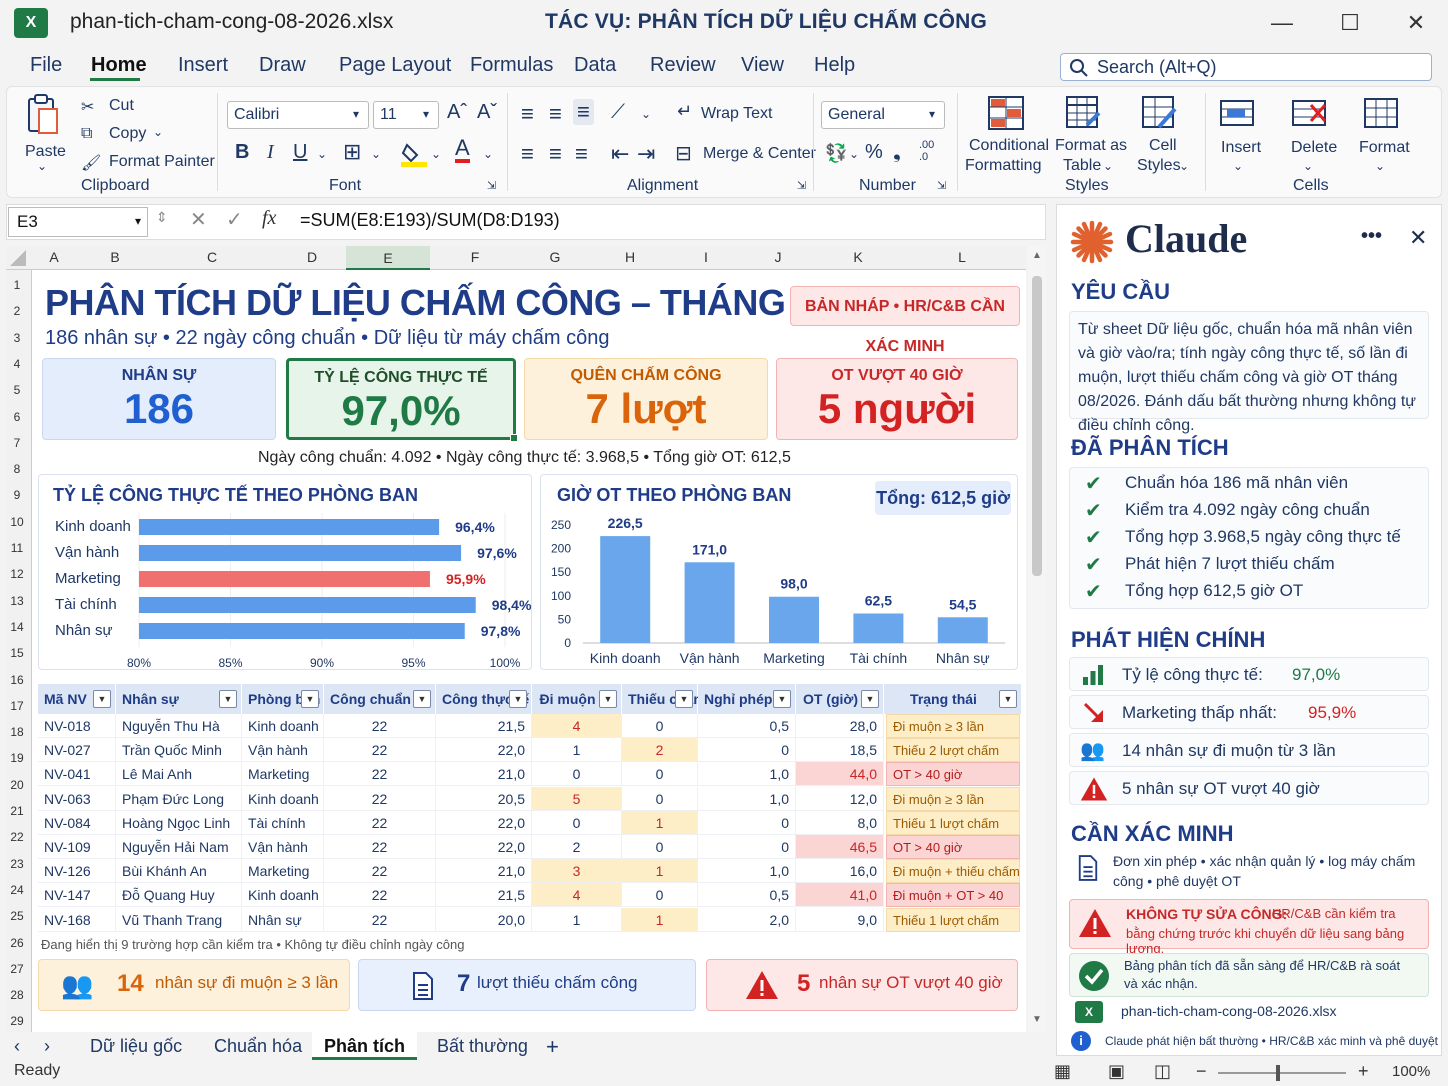  What do you see at coordinates (312, 257) in the screenshot?
I see `column-header: D` at bounding box center [312, 257].